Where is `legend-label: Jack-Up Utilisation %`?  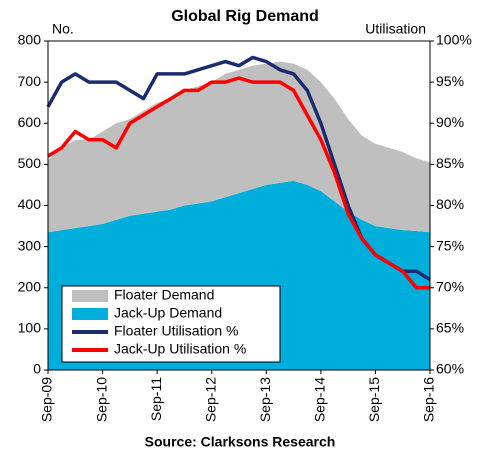
legend-label: Jack-Up Utilisation % is located at coordinates (180, 349).